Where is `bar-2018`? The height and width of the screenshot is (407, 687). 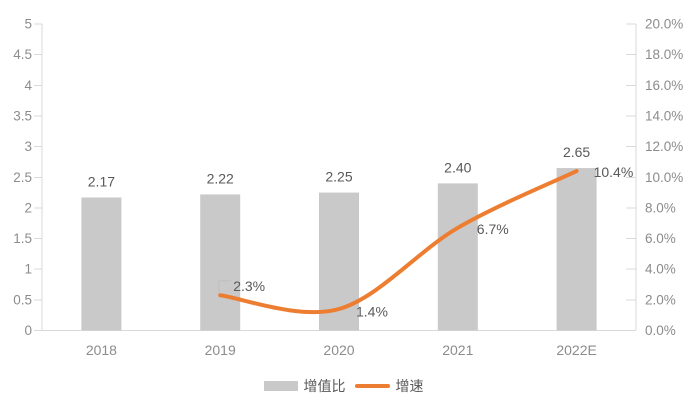
bar-2018 is located at coordinates (101, 264).